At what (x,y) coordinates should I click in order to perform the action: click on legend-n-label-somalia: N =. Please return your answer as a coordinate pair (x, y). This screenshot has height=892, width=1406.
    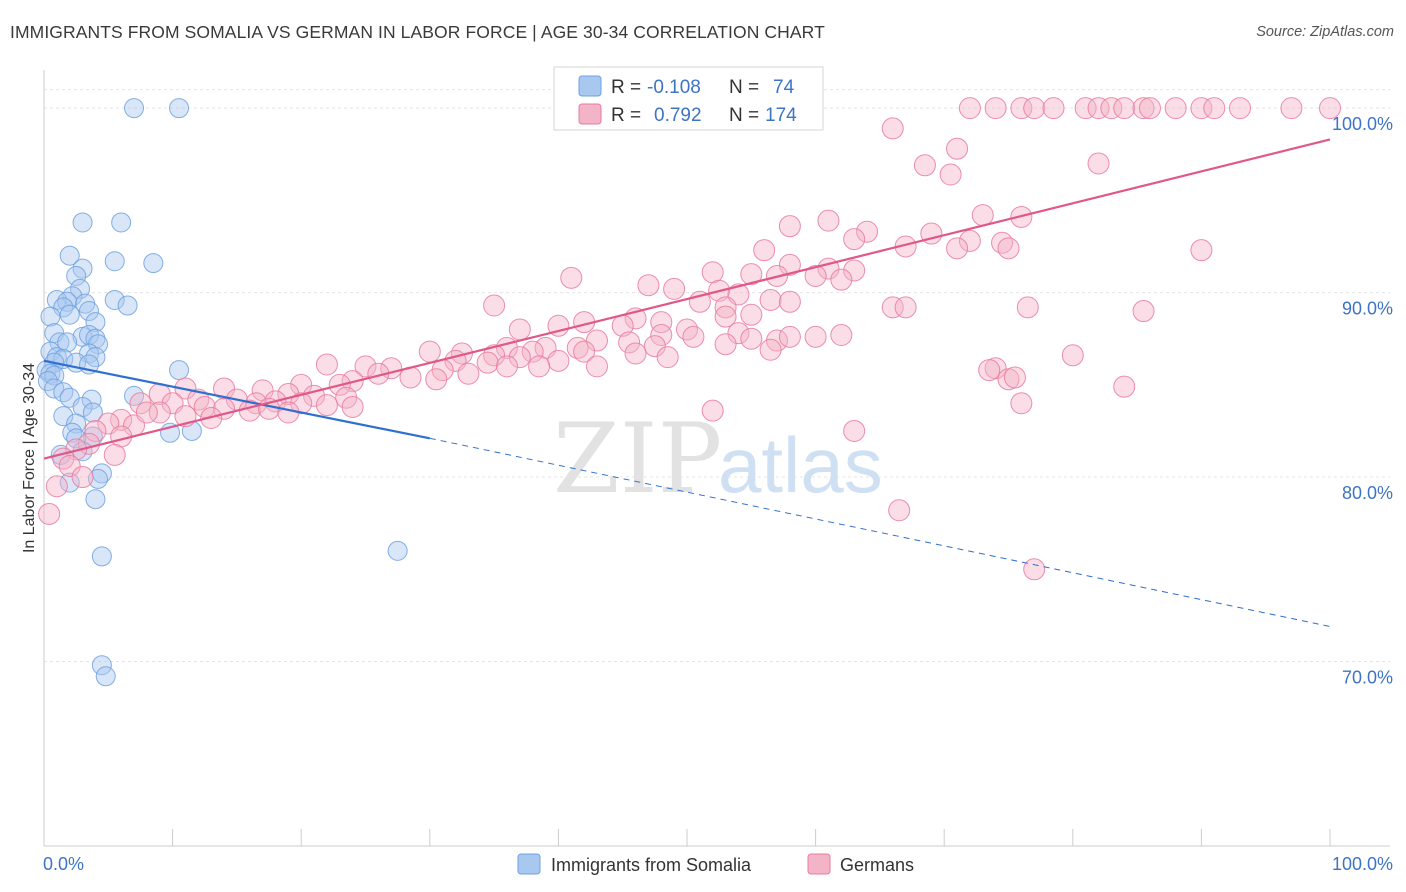
    Looking at the image, I should click on (744, 87).